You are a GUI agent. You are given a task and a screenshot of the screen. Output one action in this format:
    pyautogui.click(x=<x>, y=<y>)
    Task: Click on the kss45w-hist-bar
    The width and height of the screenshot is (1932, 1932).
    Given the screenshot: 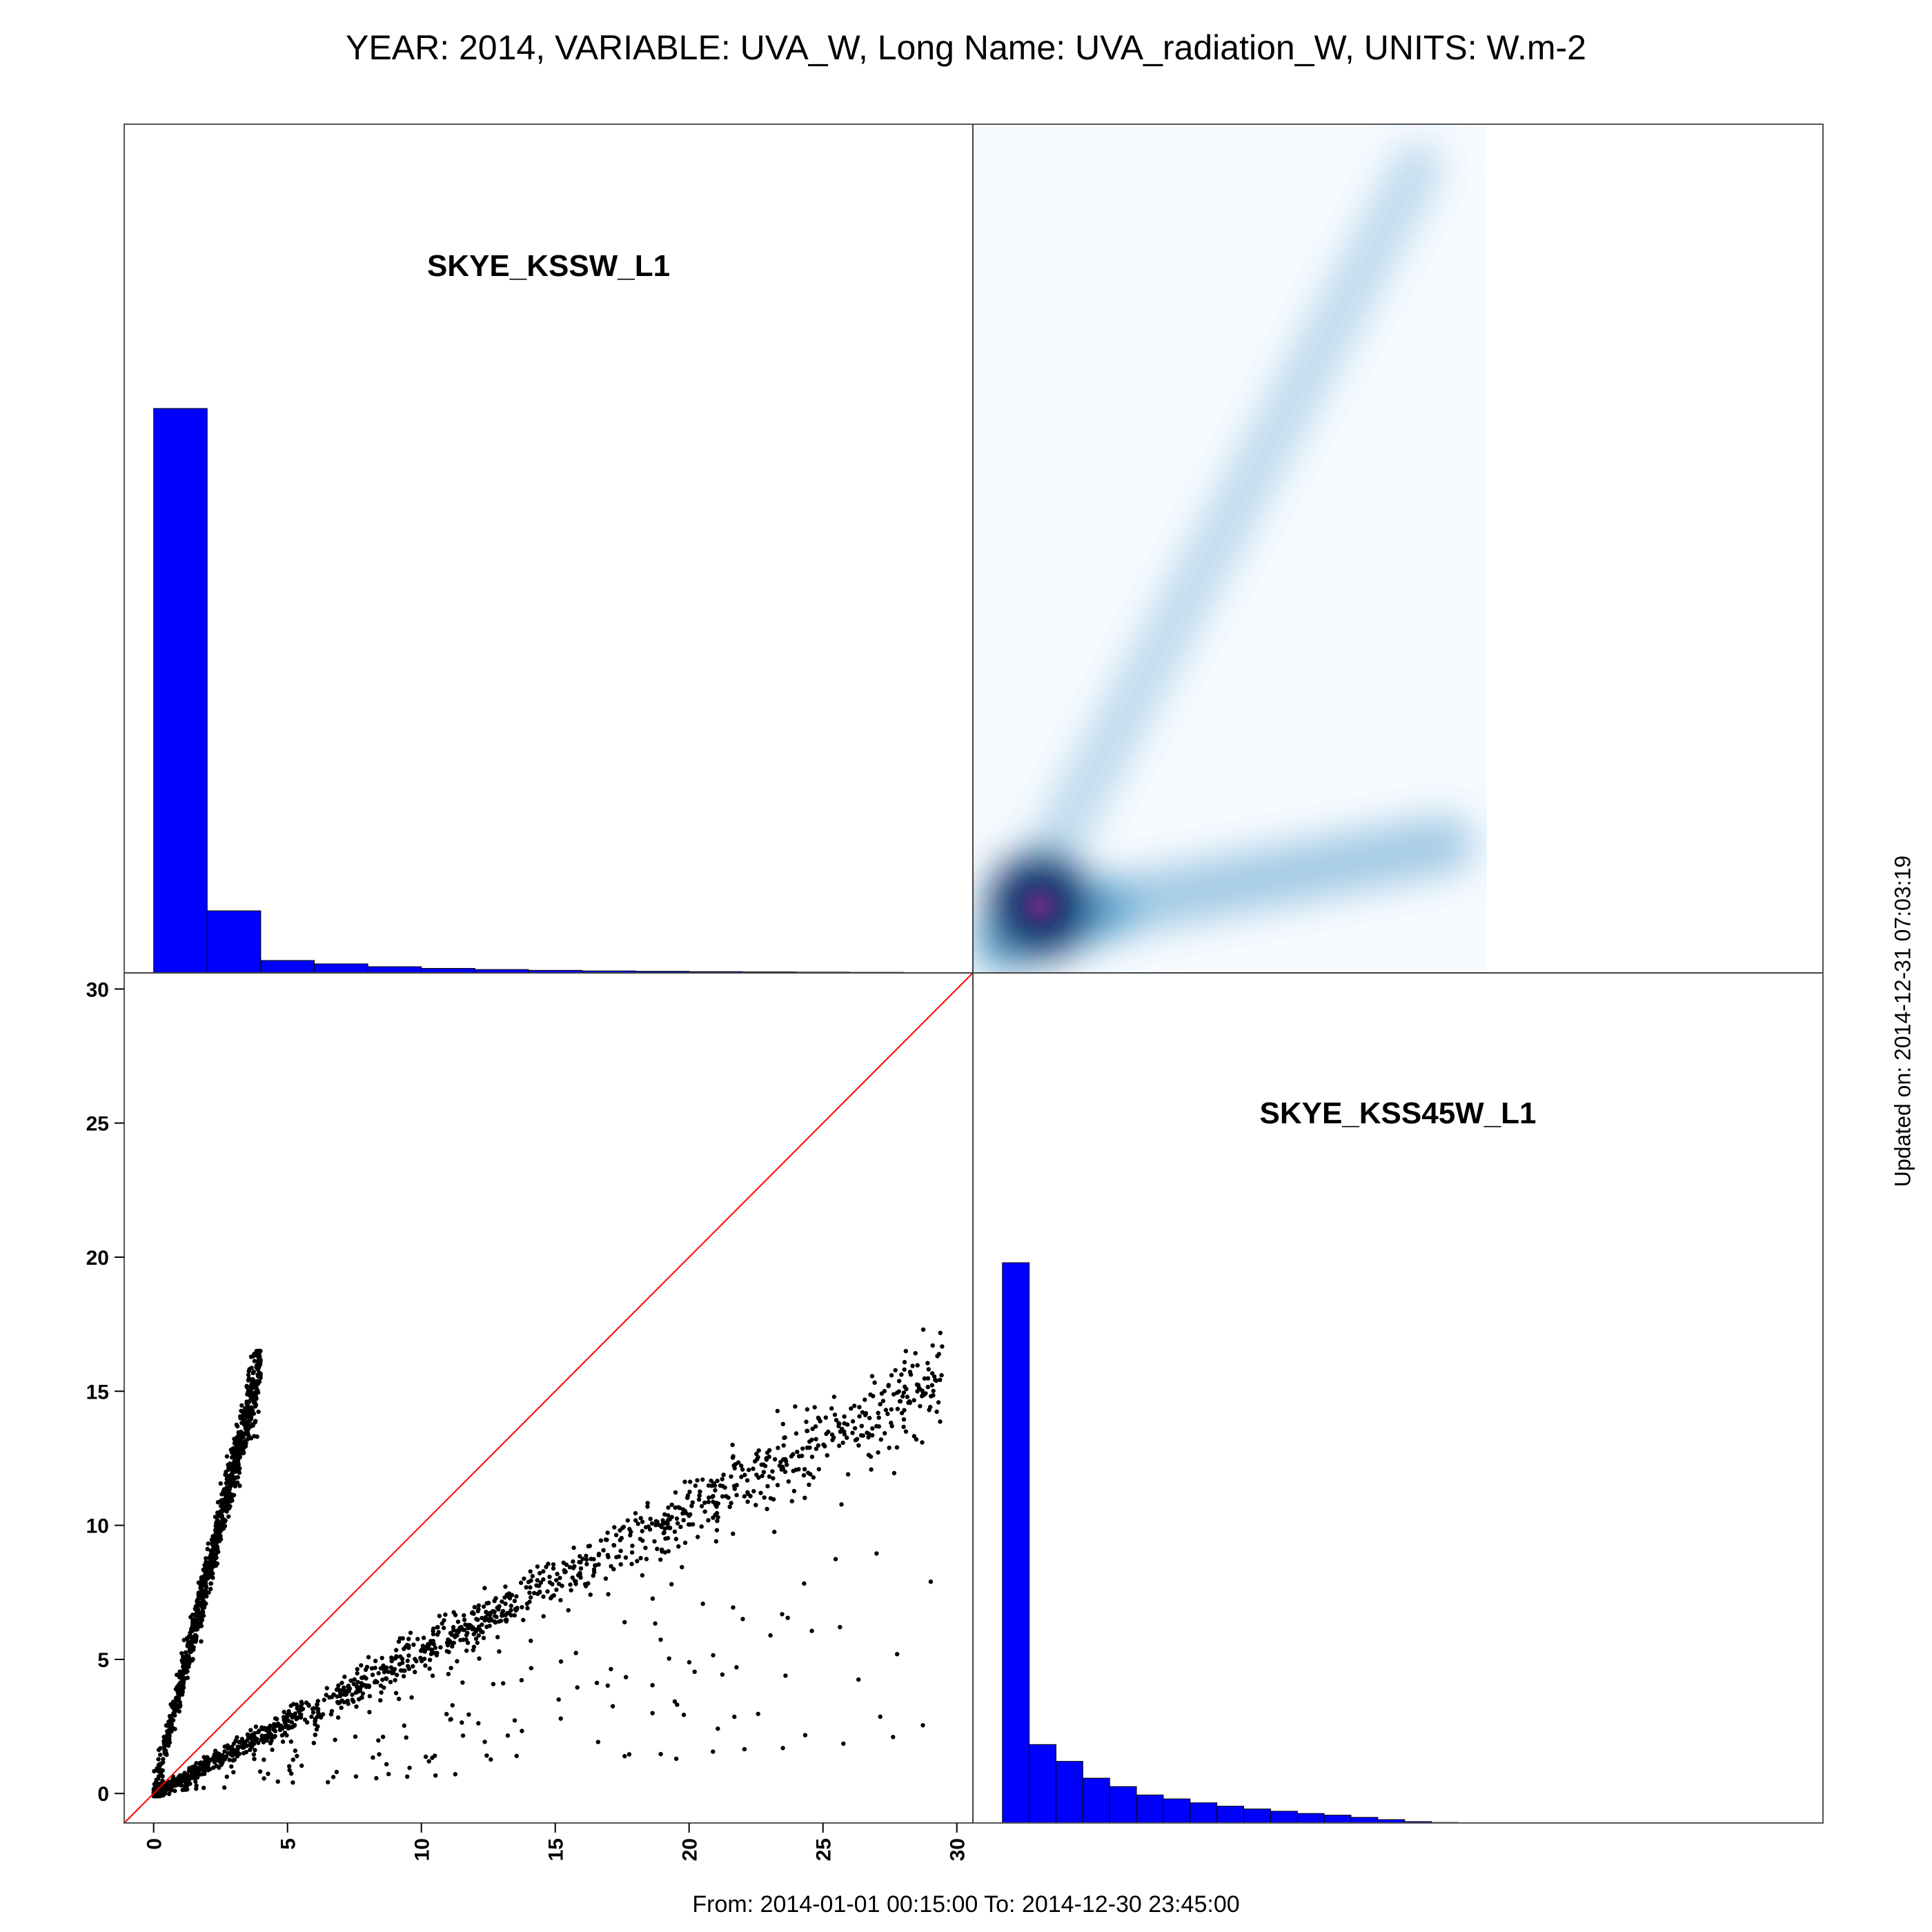 What is the action you would take?
    pyautogui.click(x=1096, y=1800)
    